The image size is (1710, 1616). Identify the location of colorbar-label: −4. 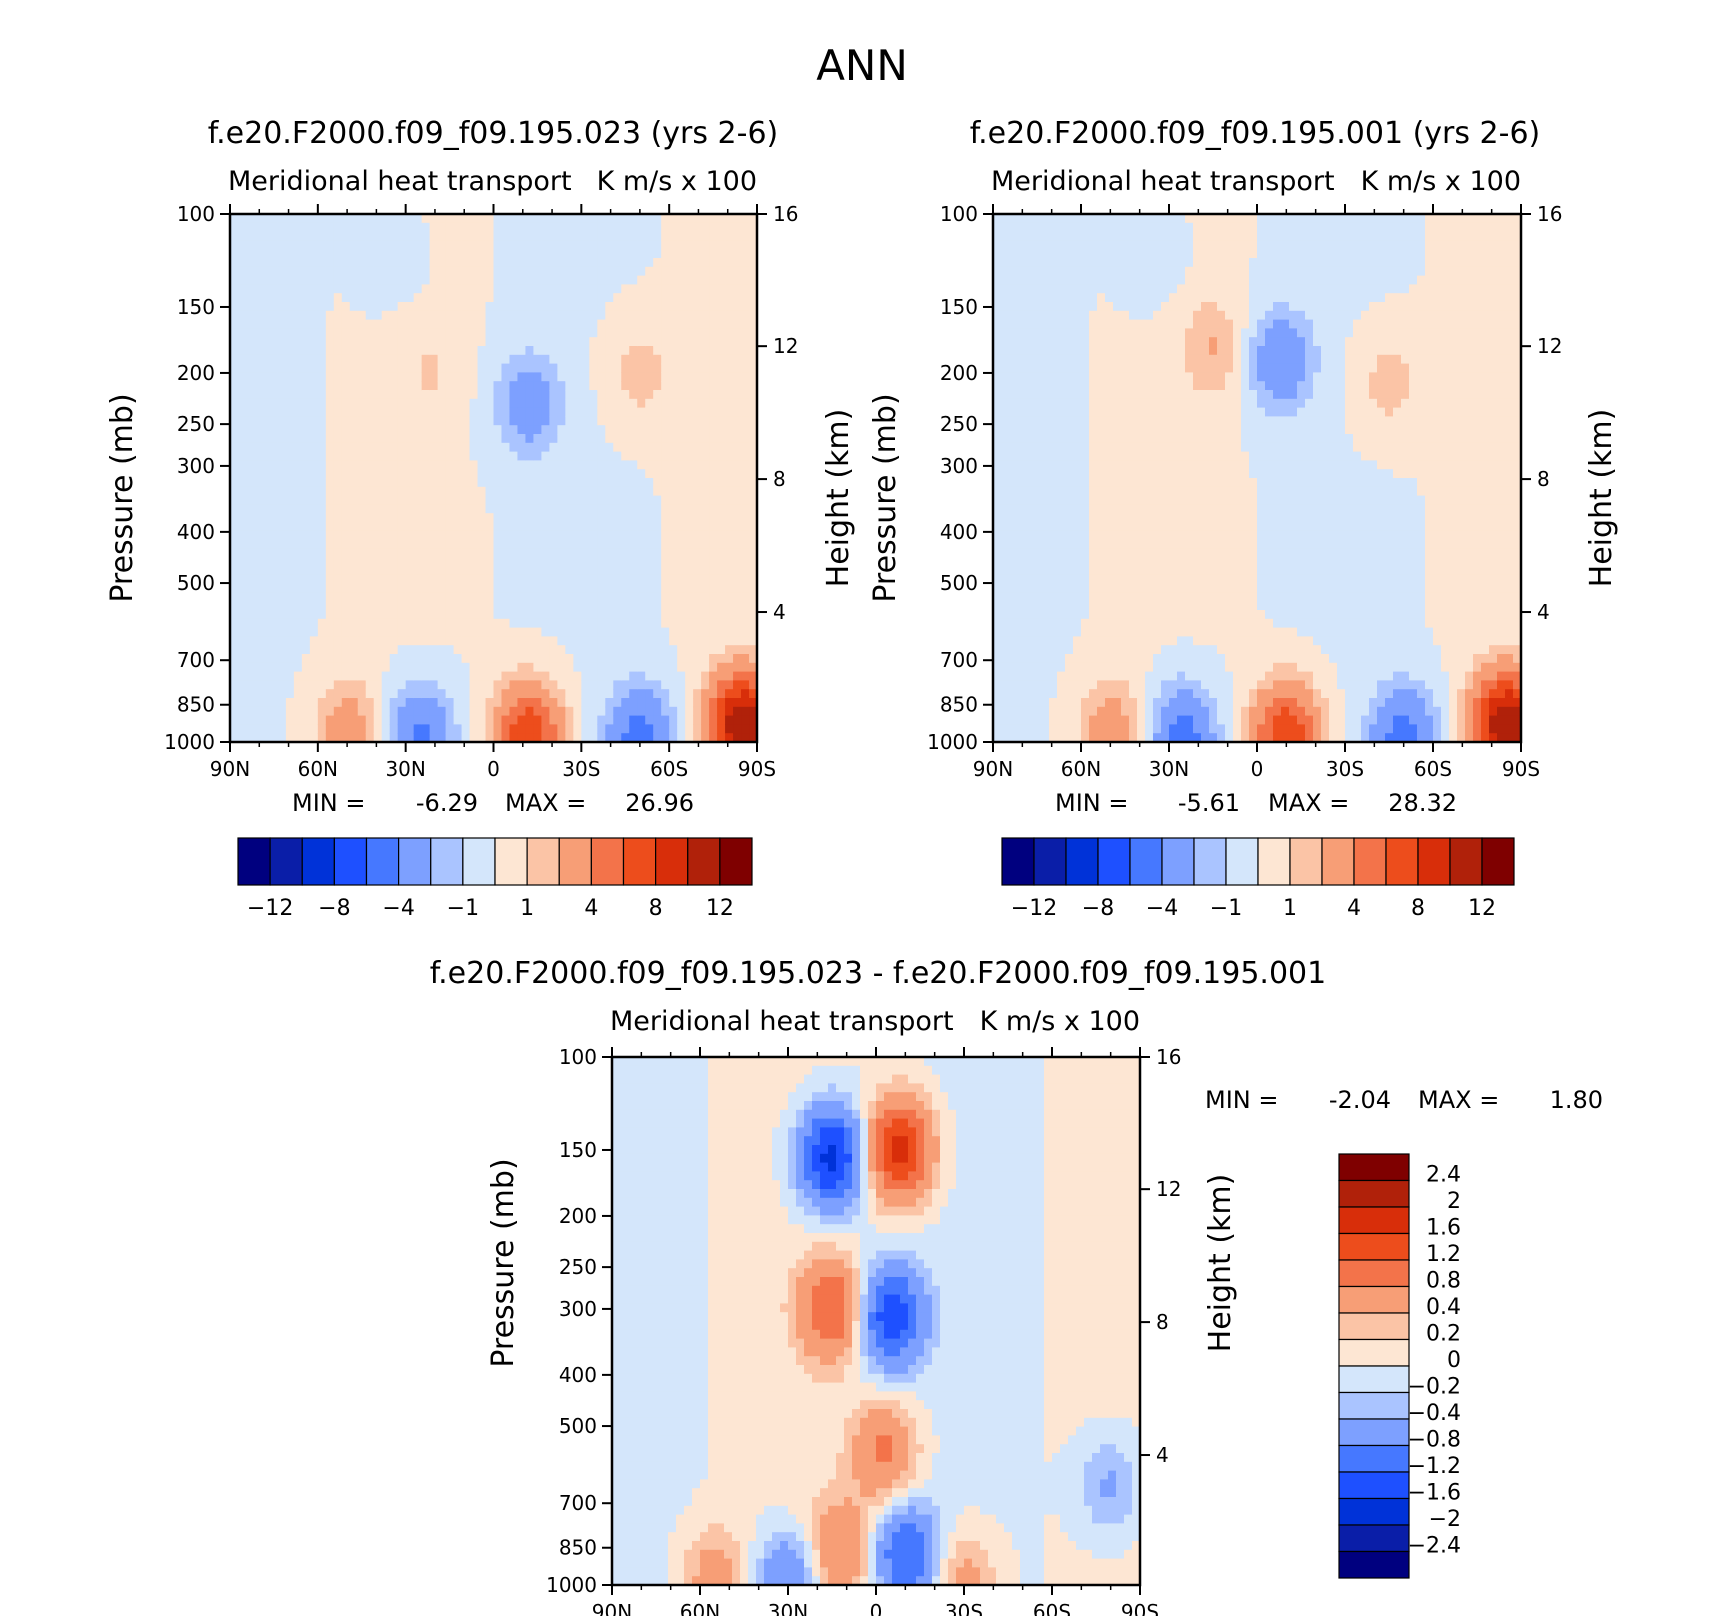
(398, 908).